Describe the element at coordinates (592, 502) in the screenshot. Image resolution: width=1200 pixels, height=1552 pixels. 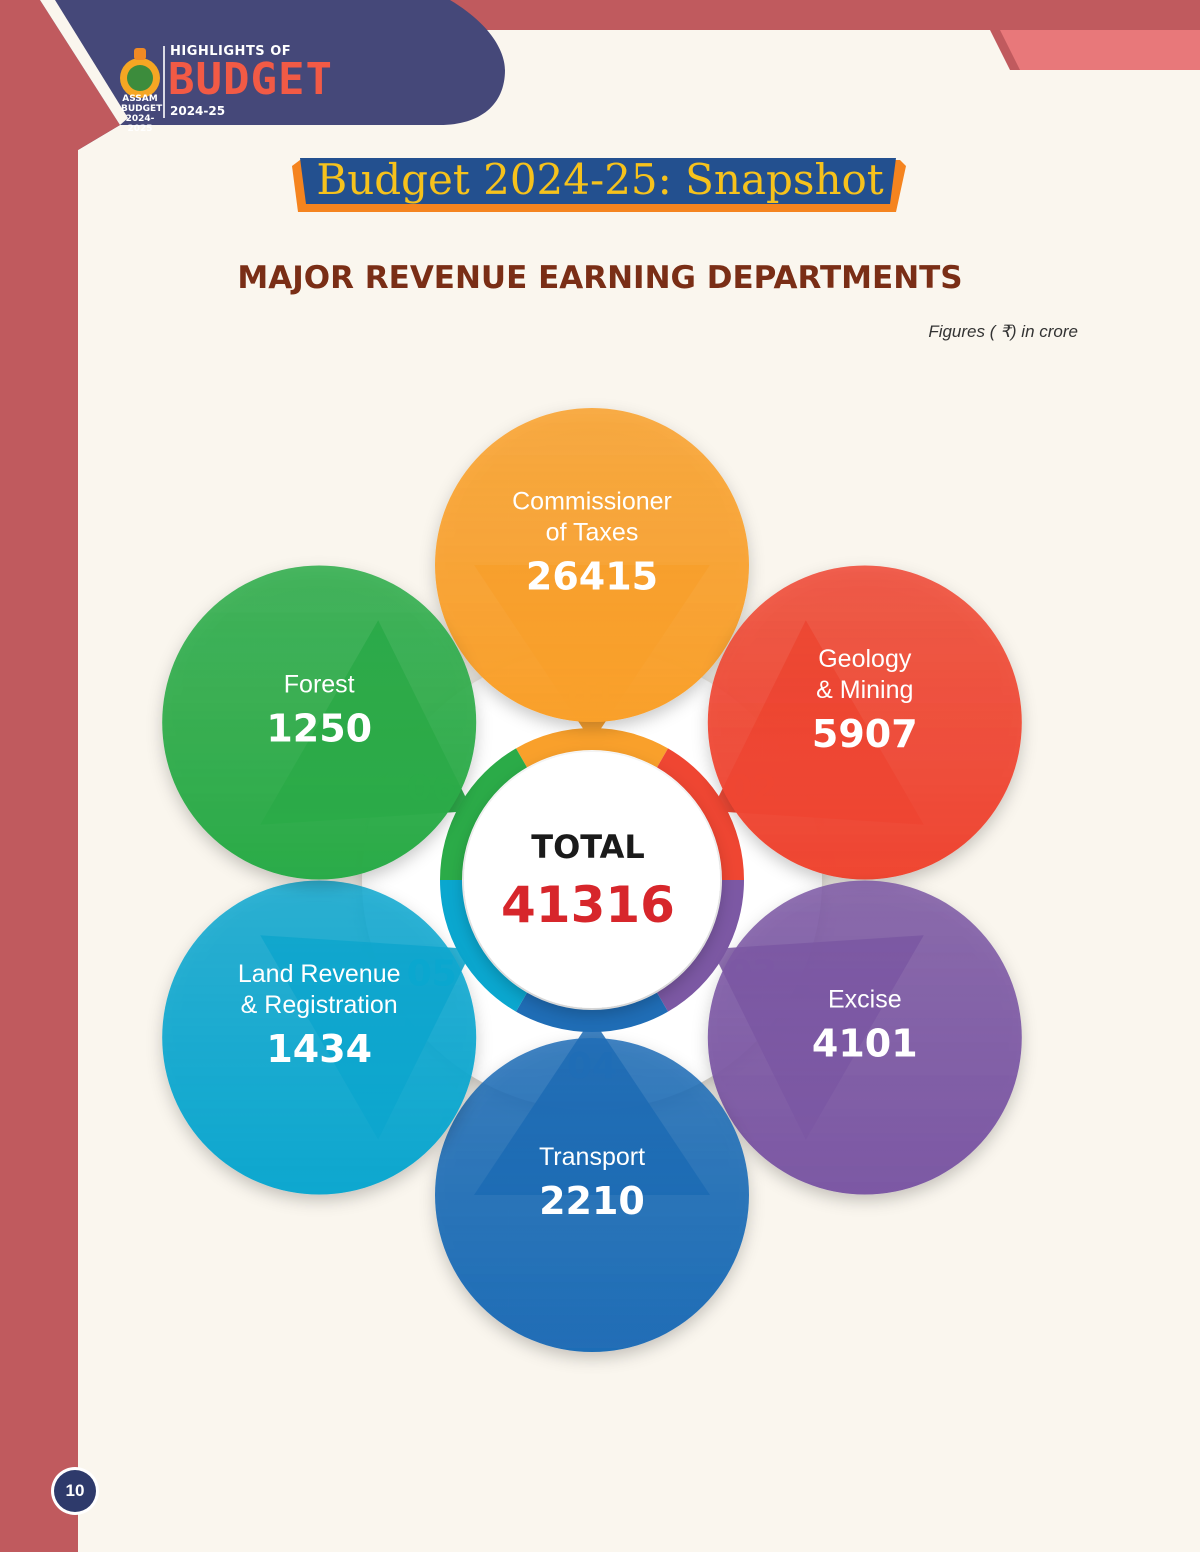
I see `slice-label-01: Commissioner` at that location.